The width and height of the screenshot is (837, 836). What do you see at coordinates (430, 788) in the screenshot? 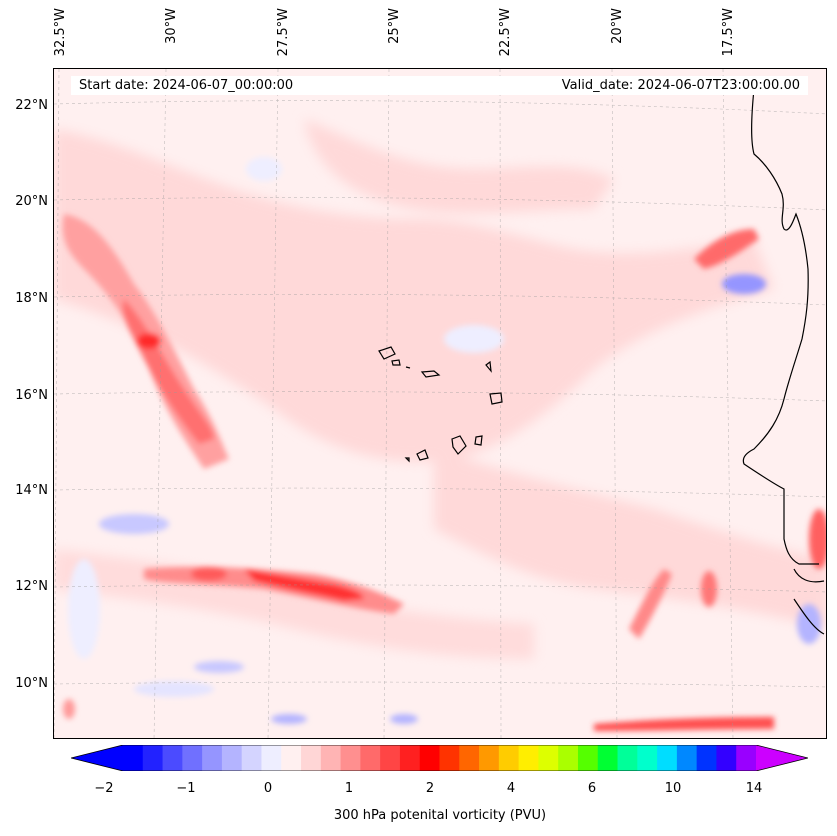
I see `colorbar-tick: 2` at bounding box center [430, 788].